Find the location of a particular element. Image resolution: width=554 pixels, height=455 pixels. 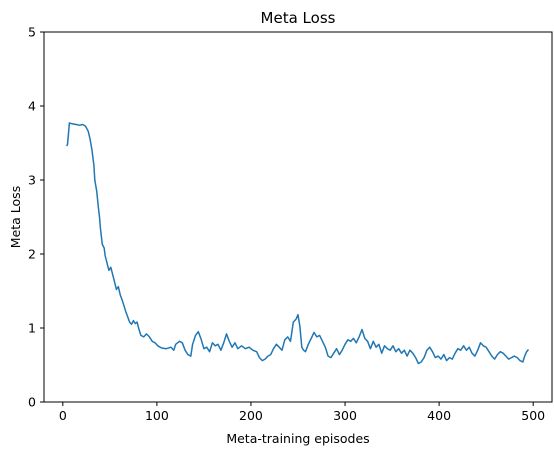

y-tick-label: 4 is located at coordinates (32, 106).